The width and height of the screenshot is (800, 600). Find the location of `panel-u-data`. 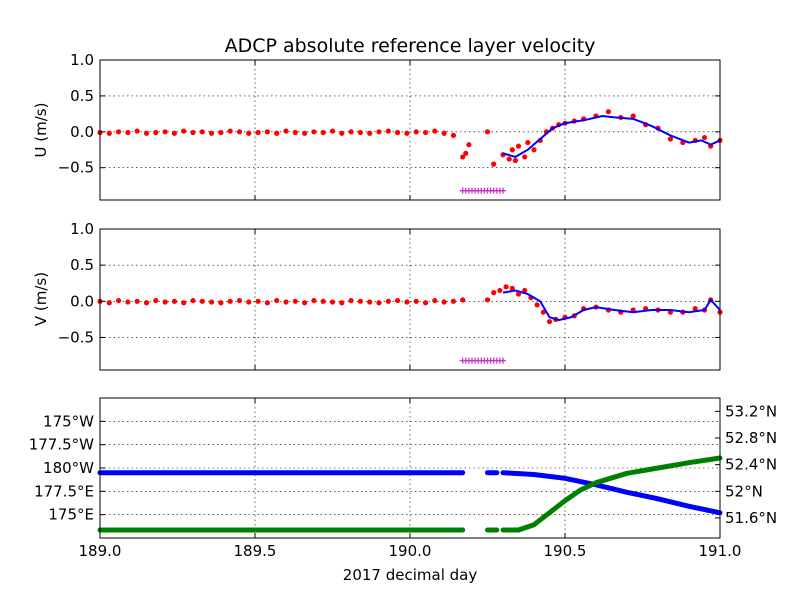

panel-u-data is located at coordinates (410, 151).